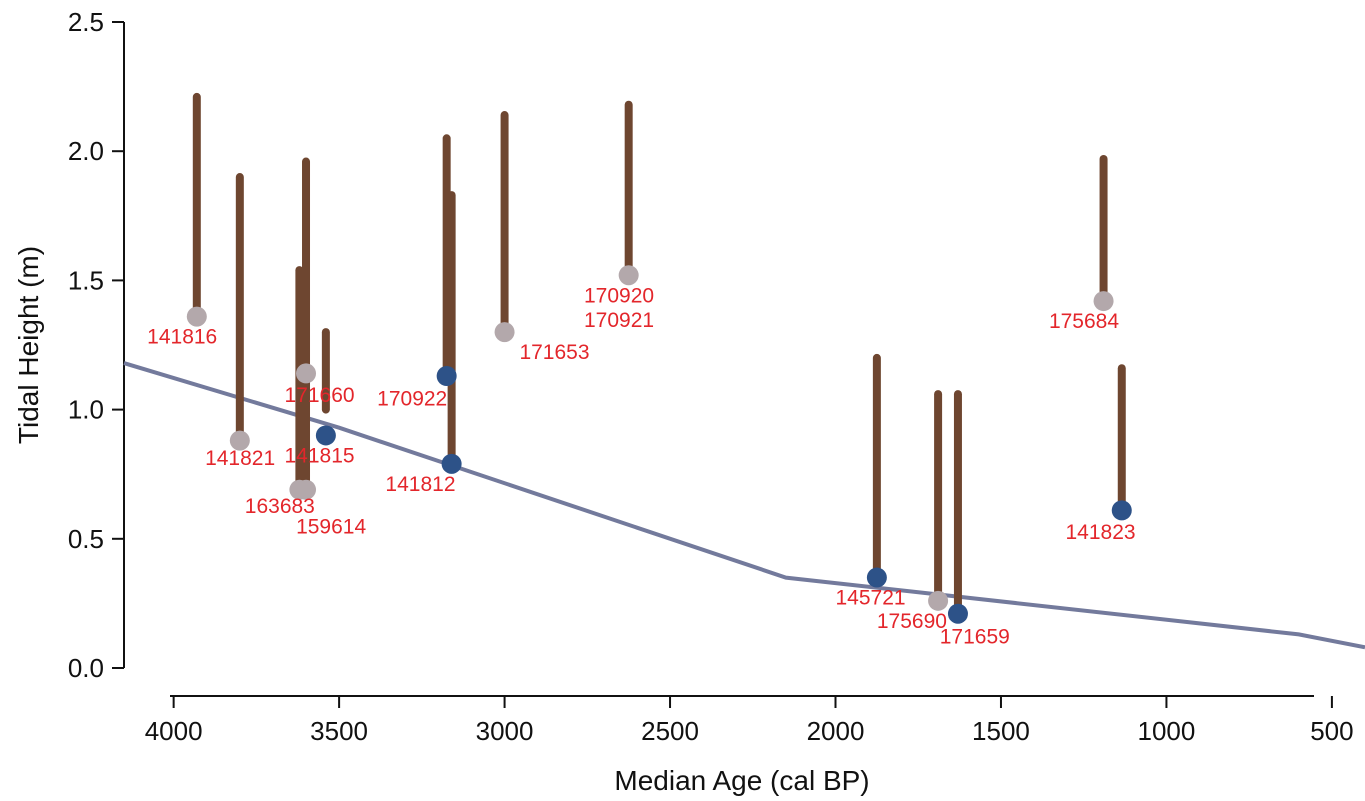 The image size is (1365, 801). What do you see at coordinates (1084, 321) in the screenshot?
I see `point-label: 175684` at bounding box center [1084, 321].